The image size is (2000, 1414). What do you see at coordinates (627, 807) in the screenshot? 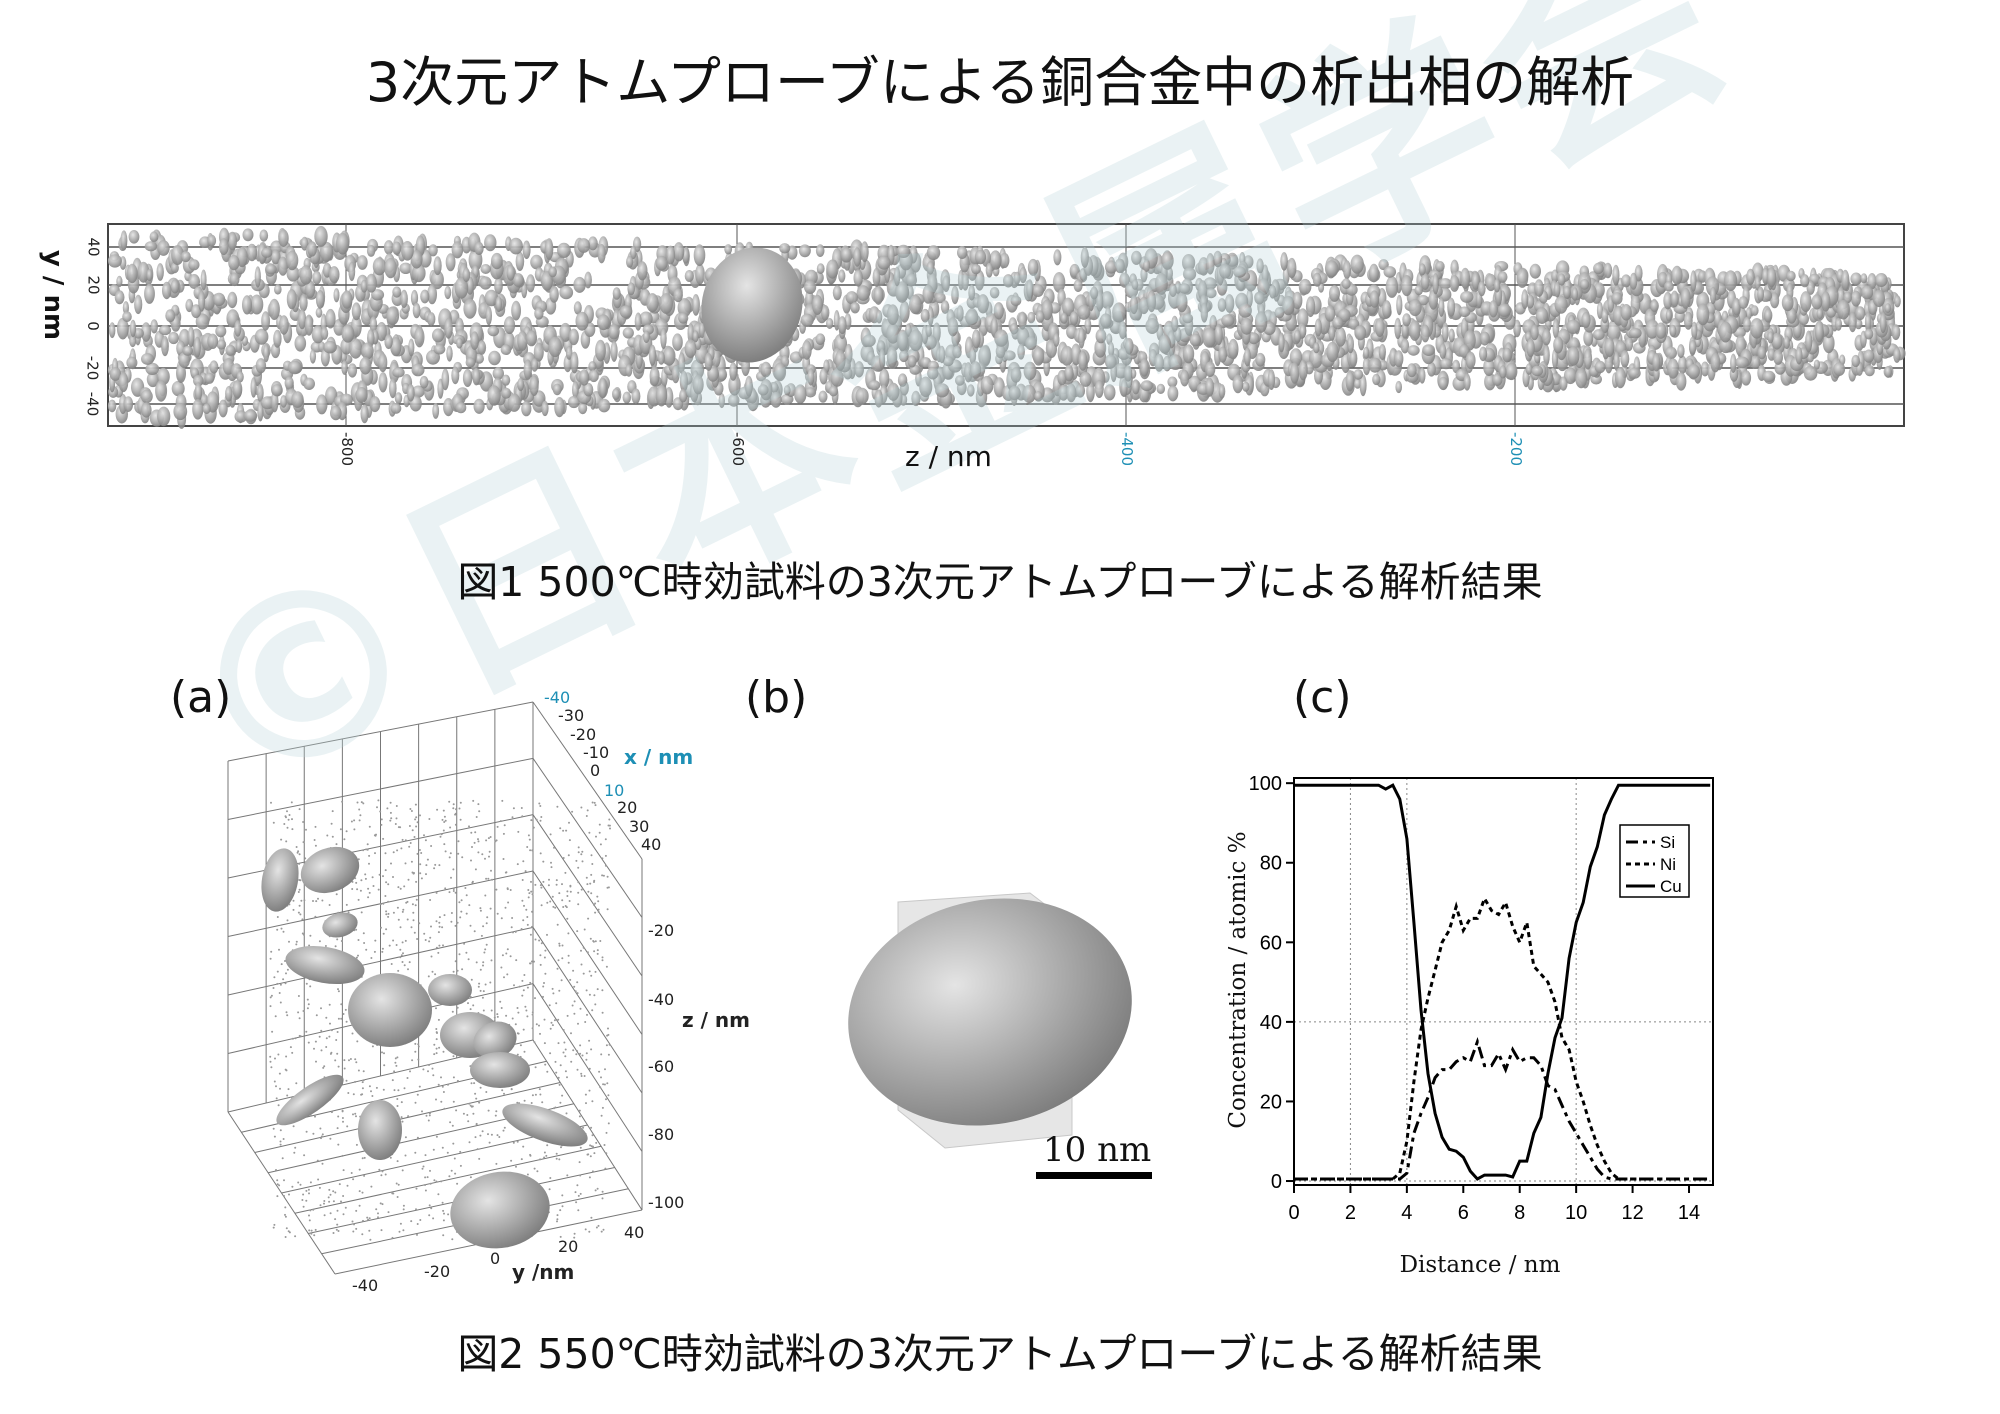
I see `x-tick: 20` at bounding box center [627, 807].